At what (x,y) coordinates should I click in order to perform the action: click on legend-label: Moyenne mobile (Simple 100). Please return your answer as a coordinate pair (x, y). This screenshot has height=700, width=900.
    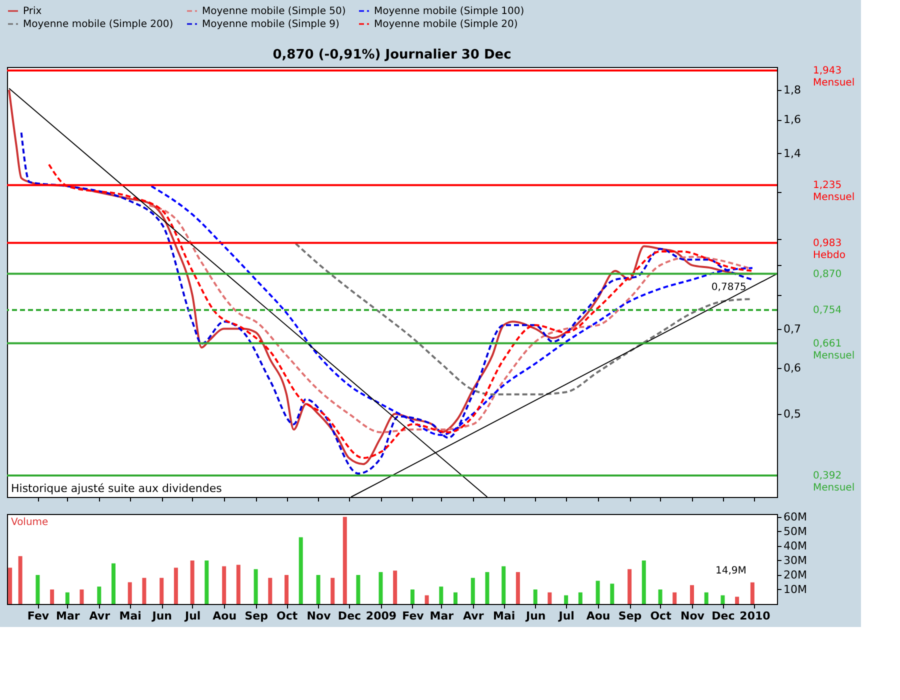
    Looking at the image, I should click on (449, 11).